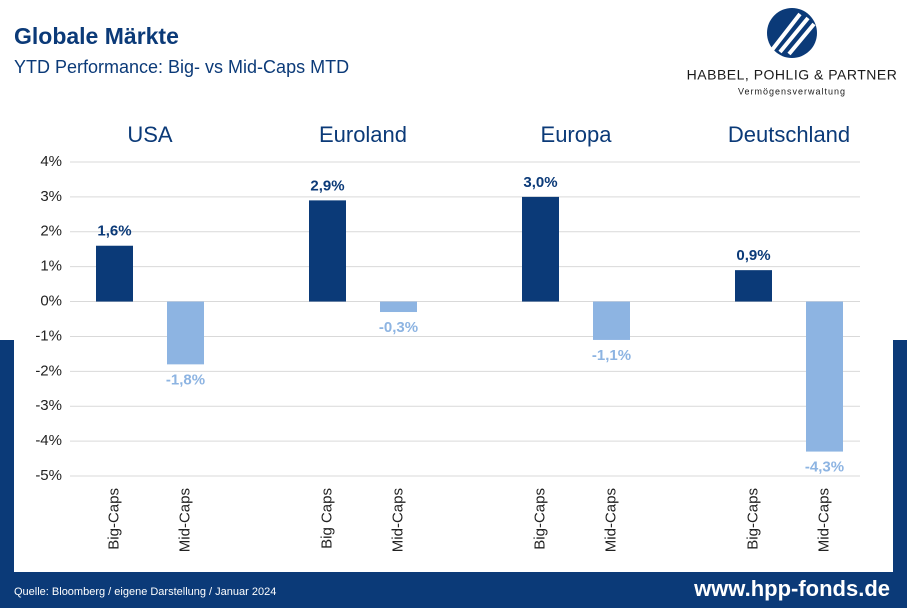  What do you see at coordinates (51, 301) in the screenshot?
I see `y-tick-label: 0%` at bounding box center [51, 301].